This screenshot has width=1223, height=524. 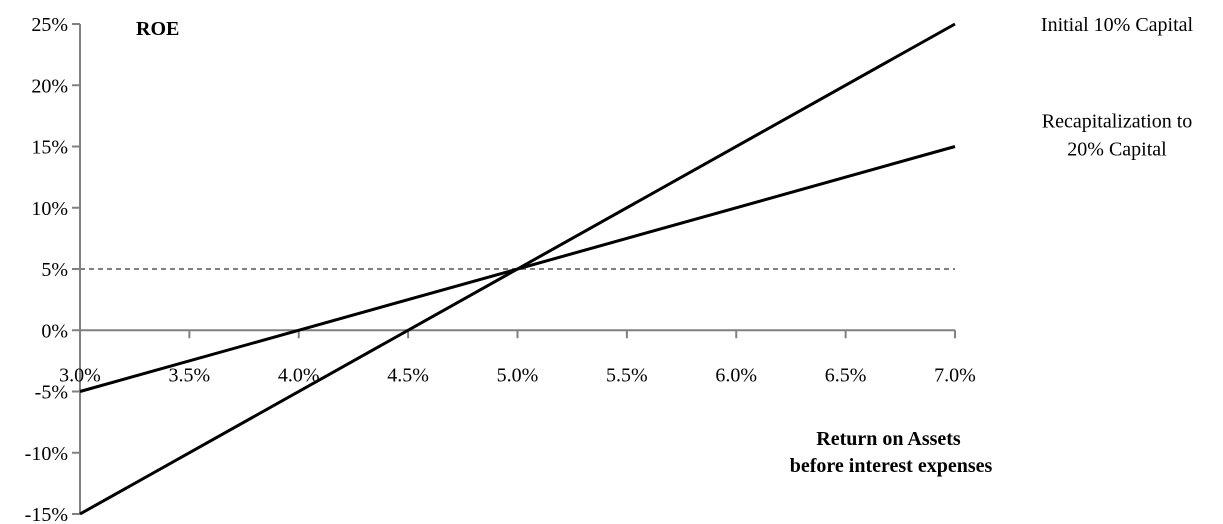 What do you see at coordinates (80, 375) in the screenshot?
I see `x-tick-label: 3.0%` at bounding box center [80, 375].